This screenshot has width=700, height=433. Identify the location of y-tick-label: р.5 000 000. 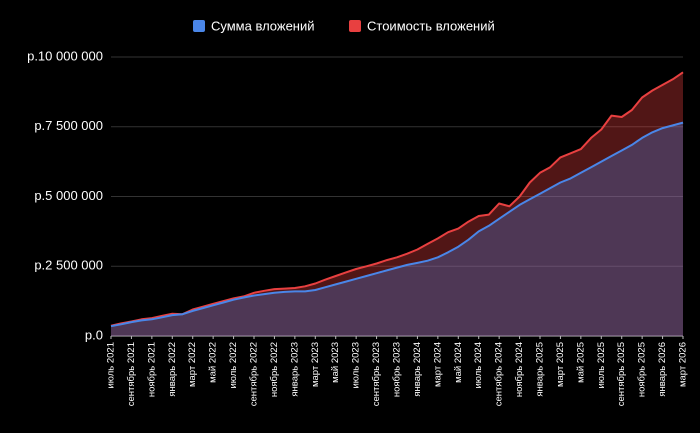
(68, 195).